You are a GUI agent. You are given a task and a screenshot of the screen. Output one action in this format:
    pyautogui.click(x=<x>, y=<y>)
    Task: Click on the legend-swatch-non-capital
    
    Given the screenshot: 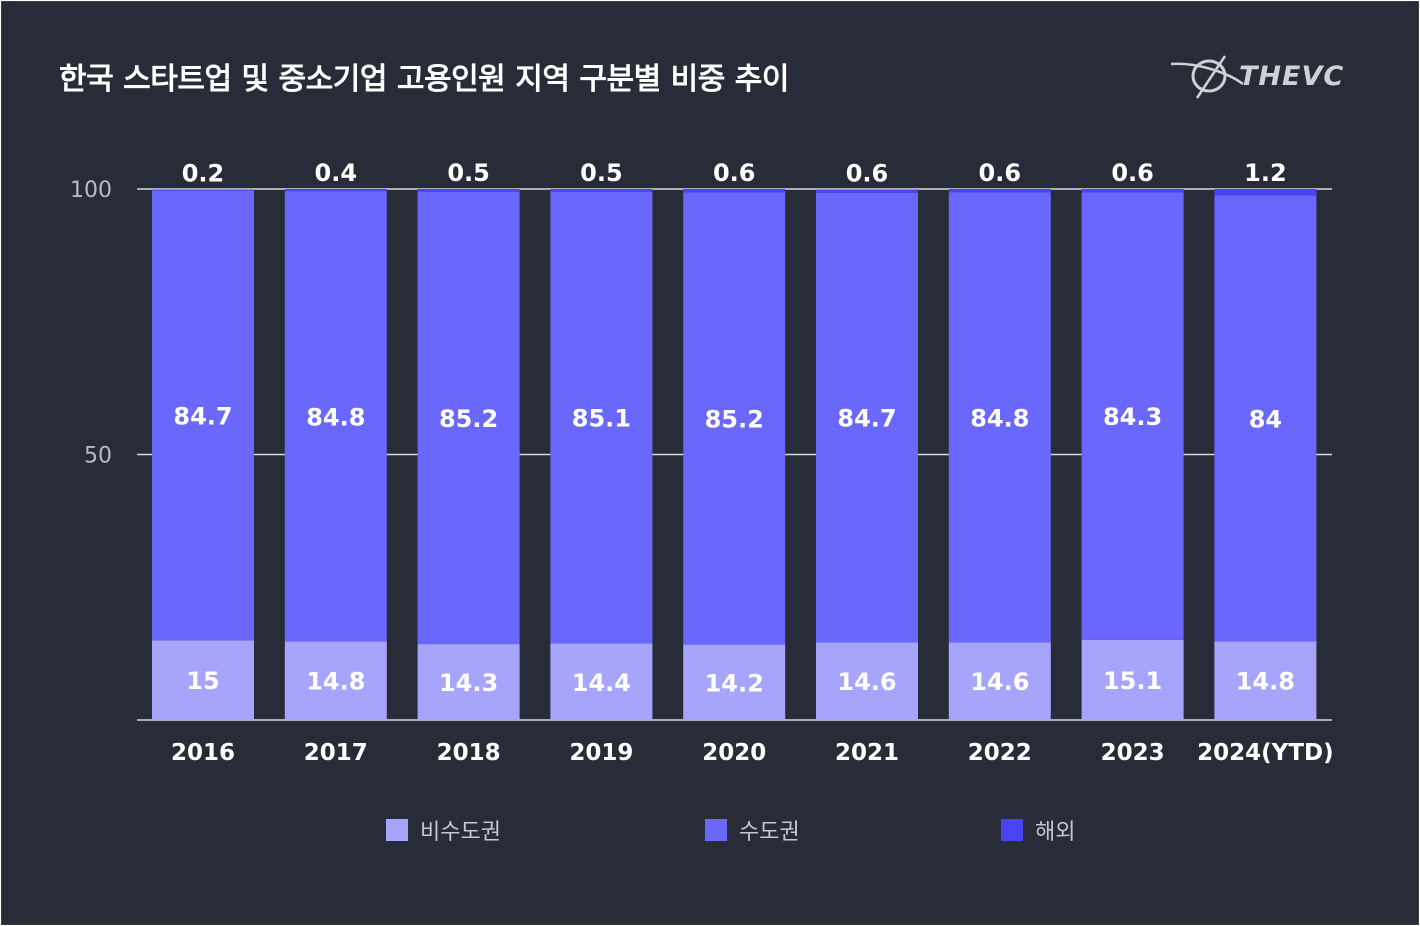 What is the action you would take?
    pyautogui.click(x=397, y=830)
    